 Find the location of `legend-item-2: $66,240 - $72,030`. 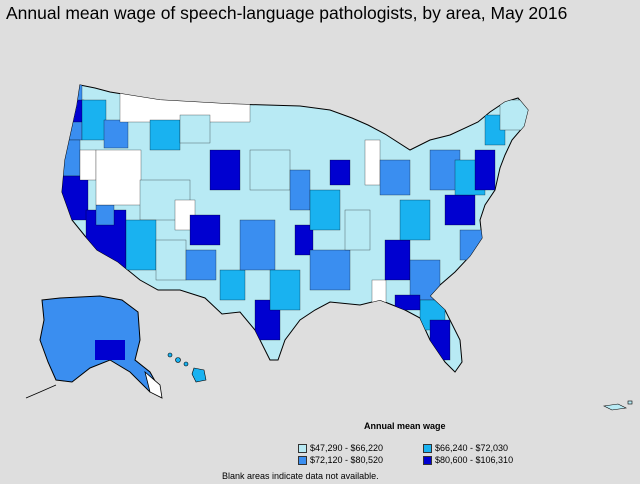

legend-item-2: $66,240 - $72,030 is located at coordinates (465, 448).